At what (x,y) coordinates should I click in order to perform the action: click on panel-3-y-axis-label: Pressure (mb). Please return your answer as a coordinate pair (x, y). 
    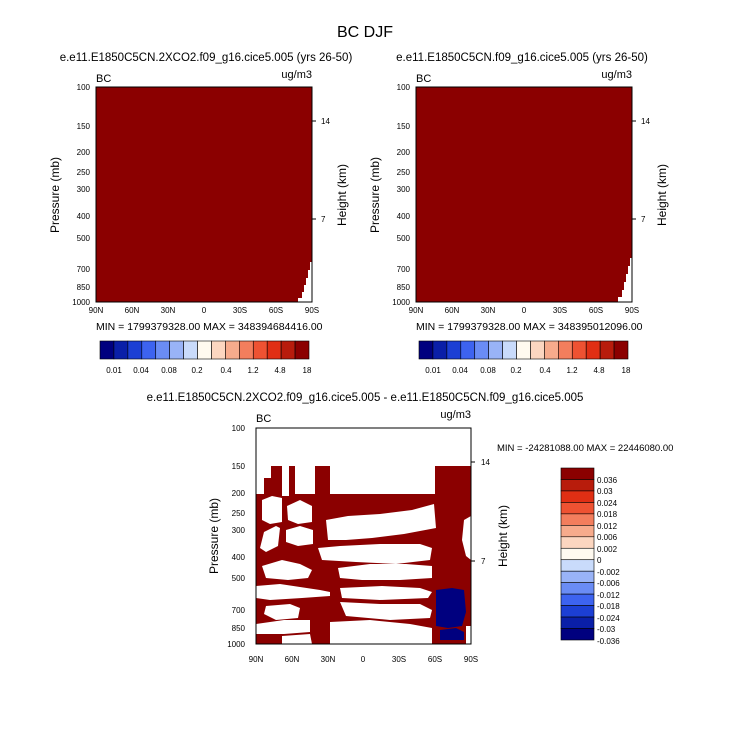
    Looking at the image, I should click on (214, 536).